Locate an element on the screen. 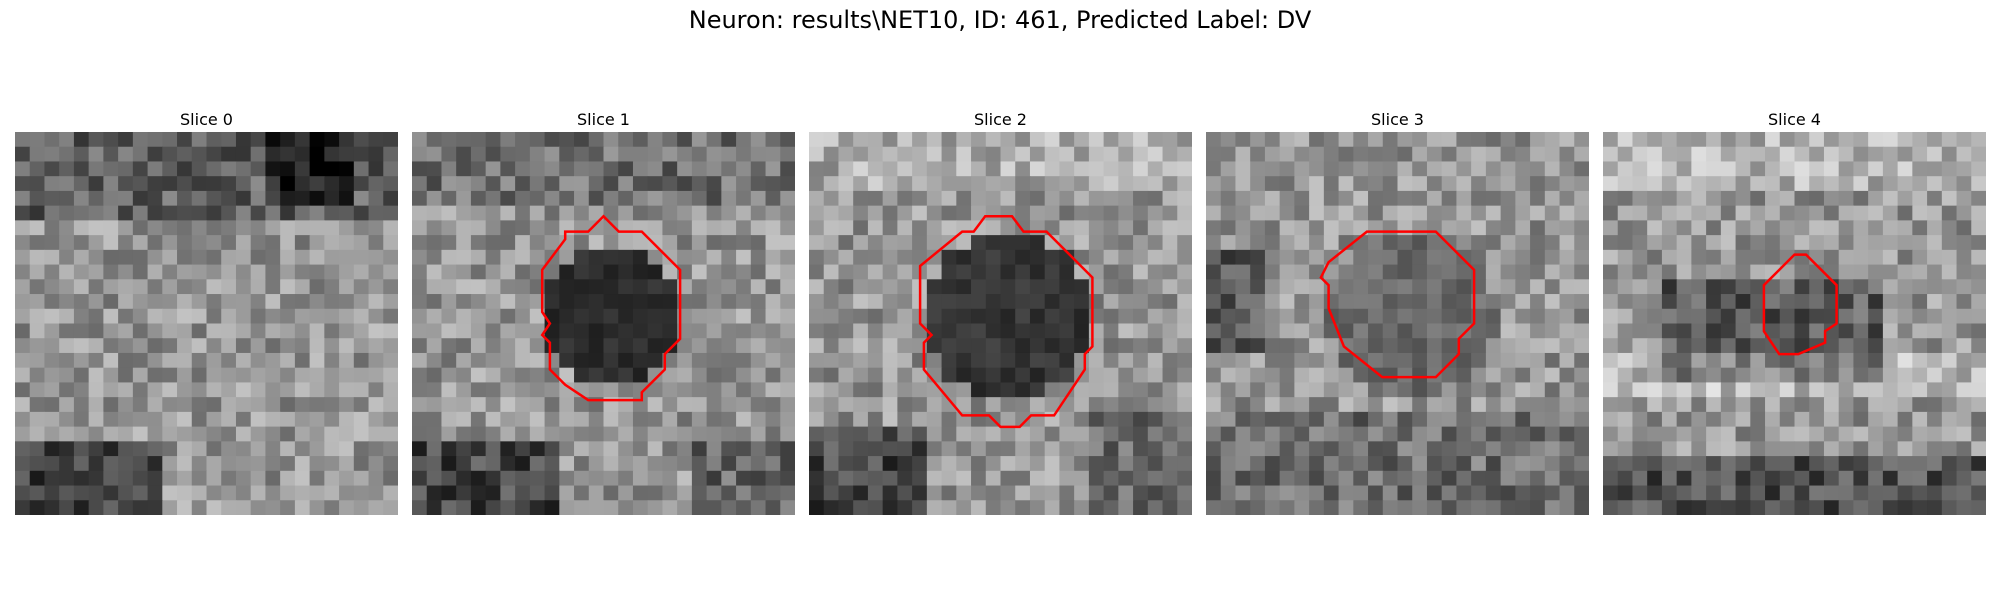  slice-panel: Slice 0 is located at coordinates (206, 311).